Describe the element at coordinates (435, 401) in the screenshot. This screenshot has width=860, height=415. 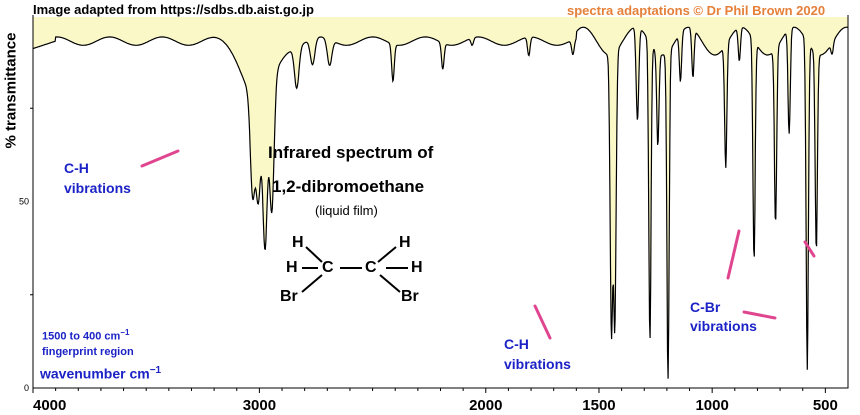
I see `x-axis-ticks: 4000 3000 2000 1500 1000 500` at that location.